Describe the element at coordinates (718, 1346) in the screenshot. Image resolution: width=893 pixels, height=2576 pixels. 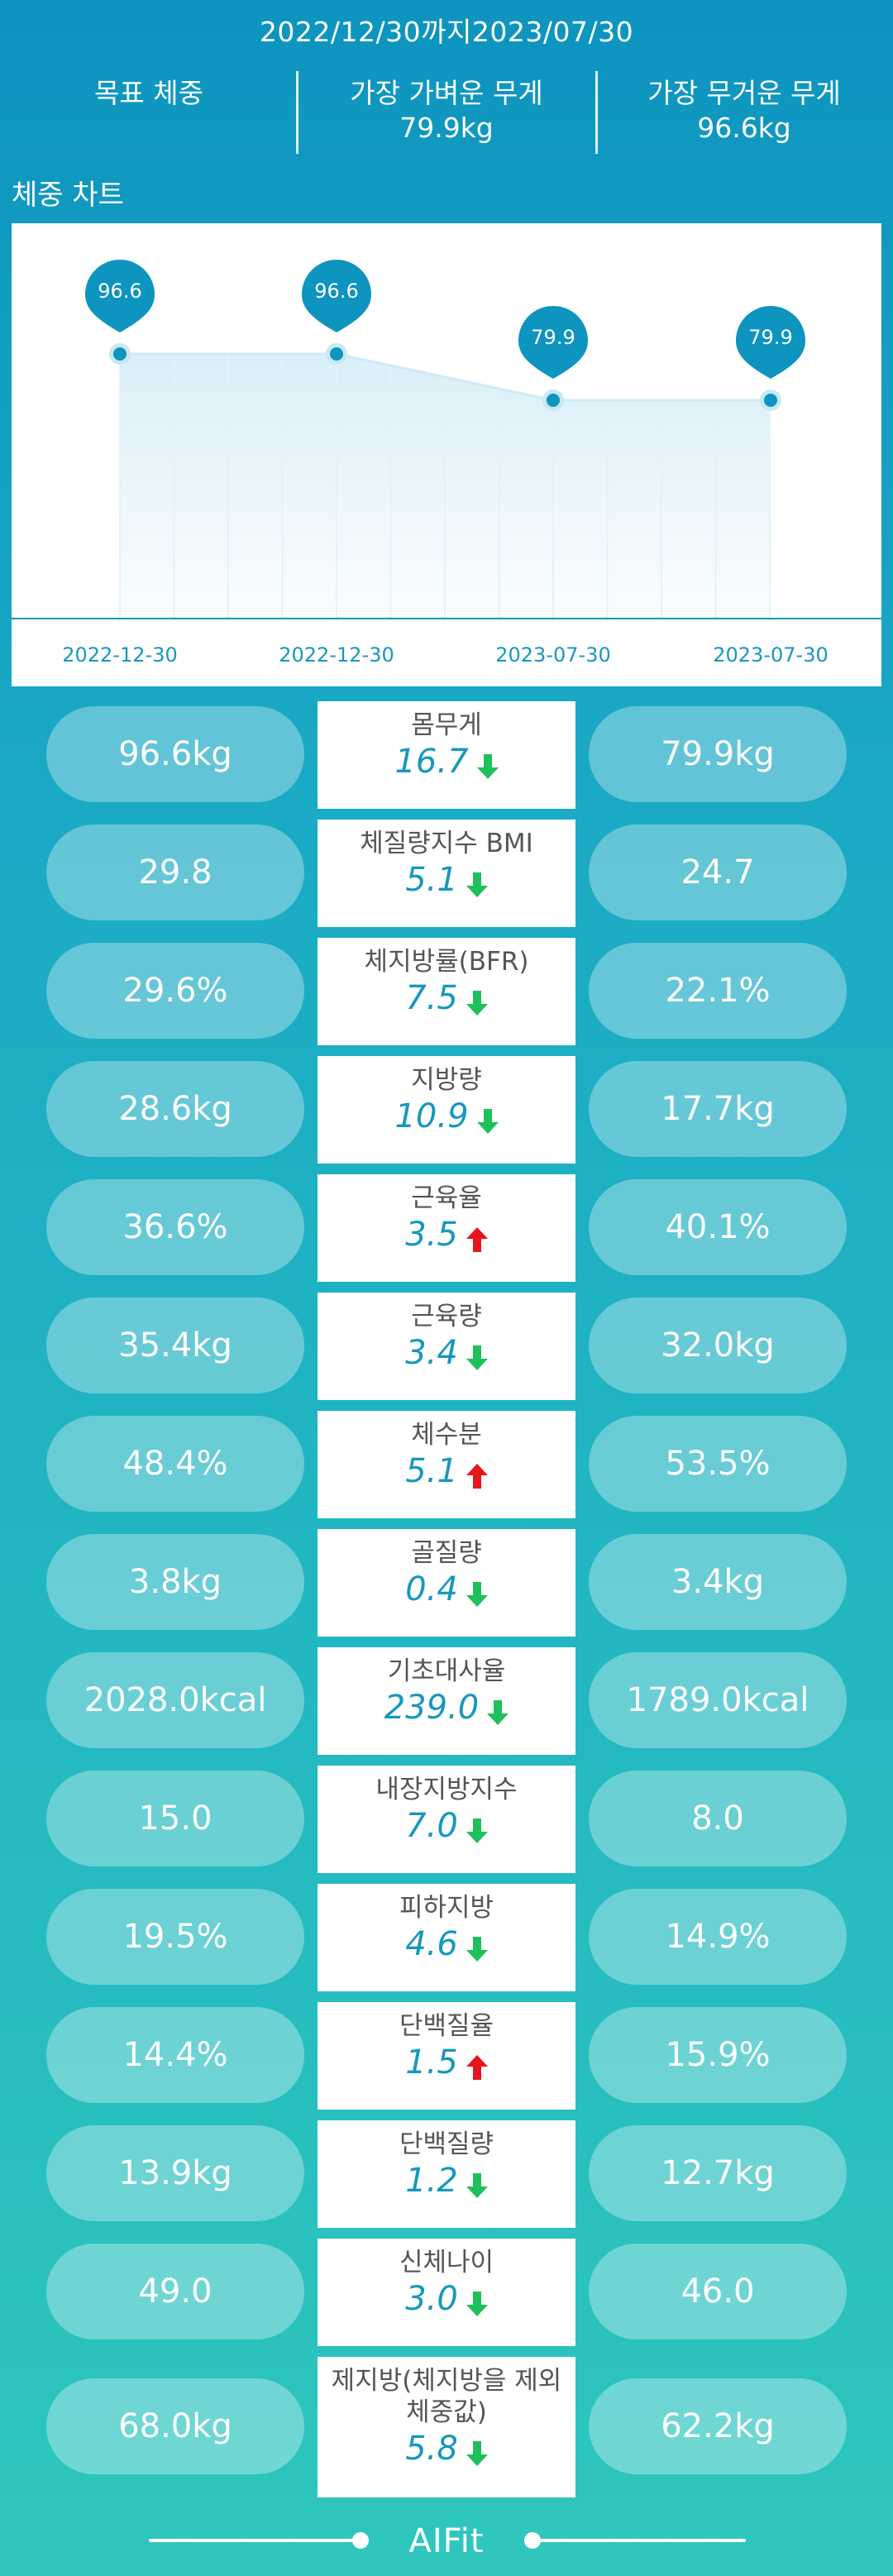
I see `metric-after-value: 32.0kg` at that location.